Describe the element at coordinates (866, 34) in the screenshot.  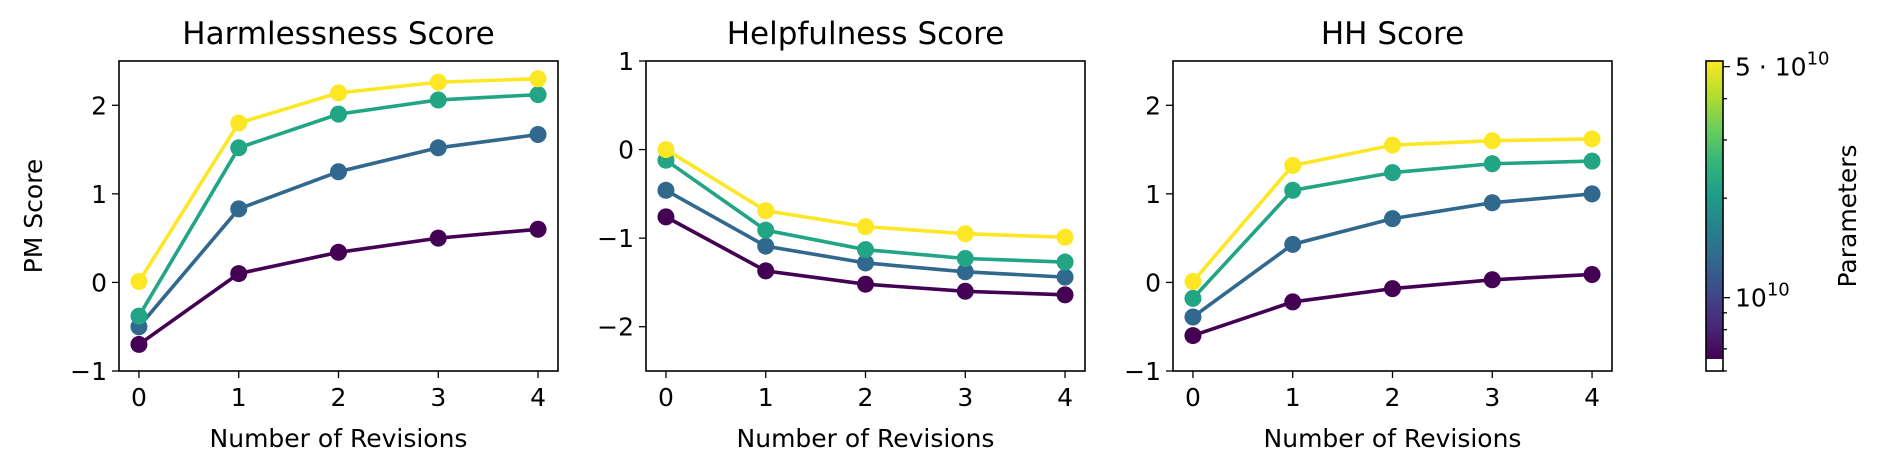
I see `chart-title: Helpfulness Score` at that location.